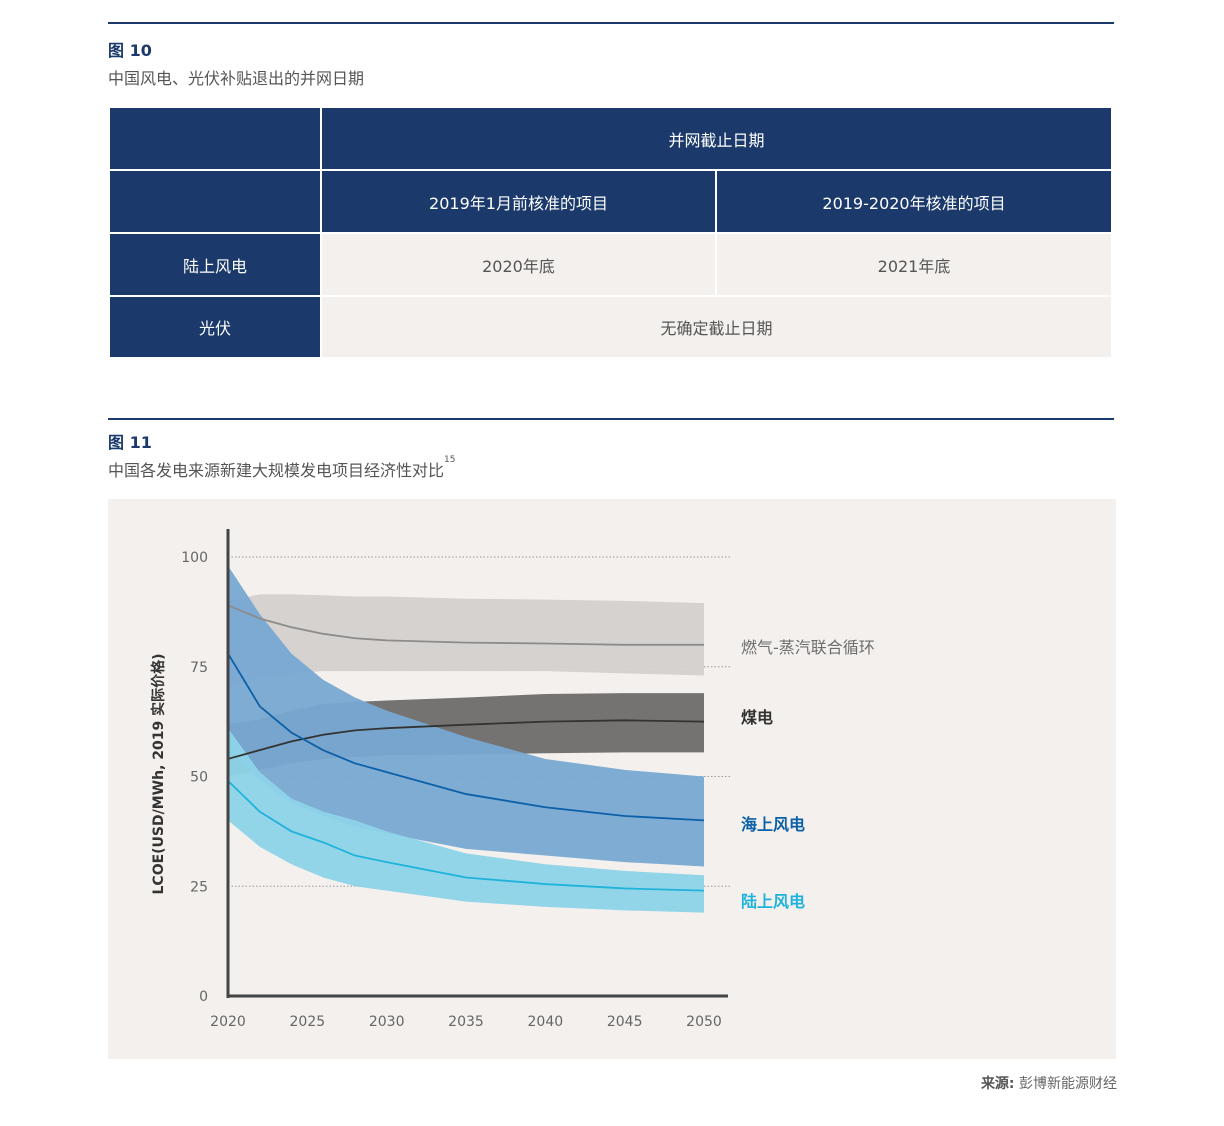  I want to click on x-tick-label: 2020, so click(228, 1022).